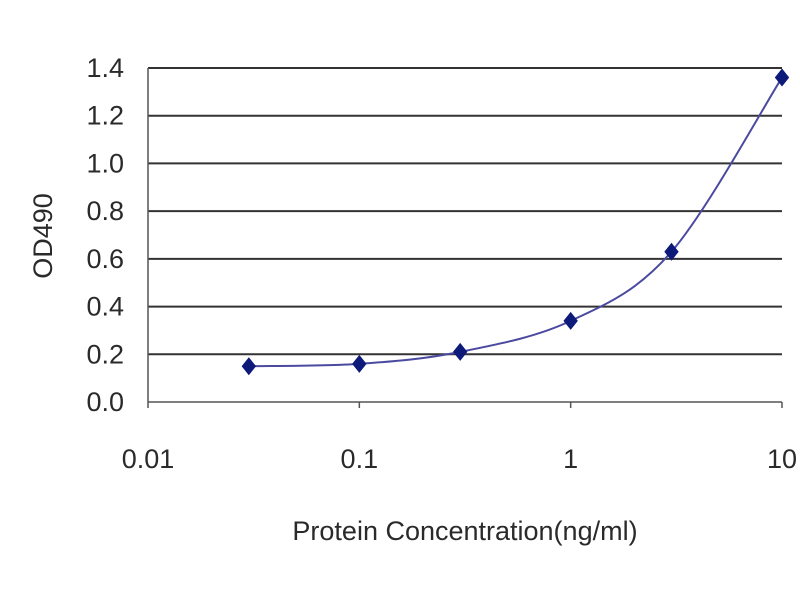 The height and width of the screenshot is (600, 800). I want to click on y-axis-title: OD490, so click(43, 236).